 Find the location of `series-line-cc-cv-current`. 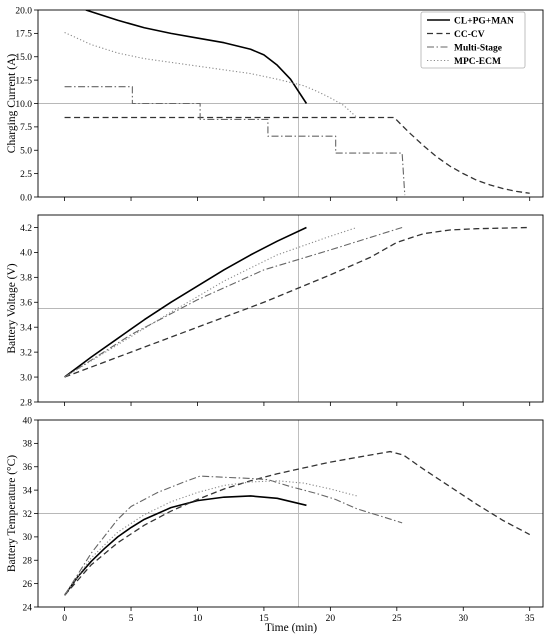

series-line-cc-cv-current is located at coordinates (297, 155).